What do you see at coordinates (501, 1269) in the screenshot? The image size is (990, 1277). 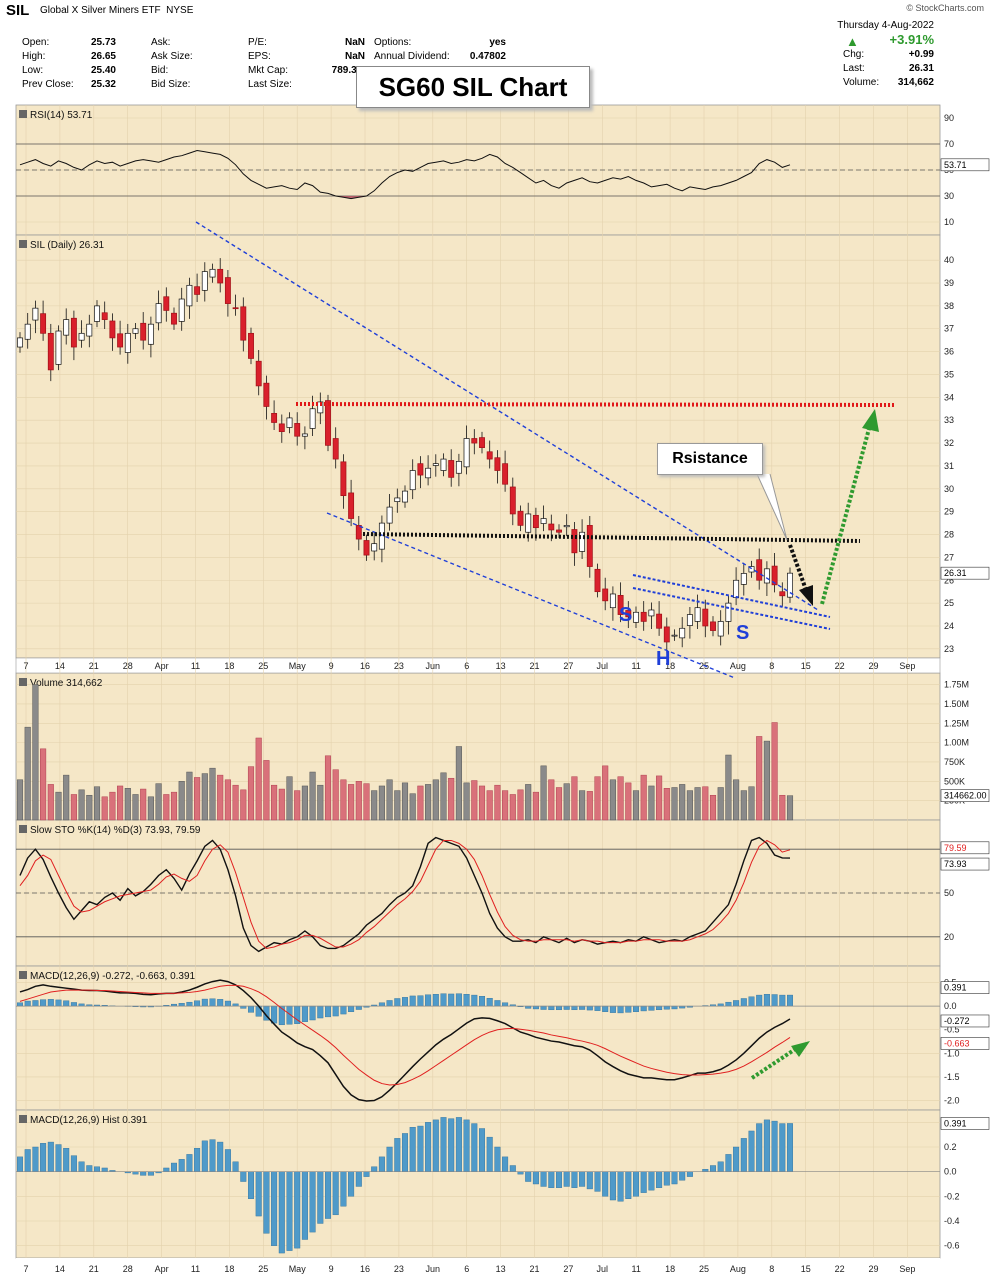 I see `hist-x-tick-label: 13` at bounding box center [501, 1269].